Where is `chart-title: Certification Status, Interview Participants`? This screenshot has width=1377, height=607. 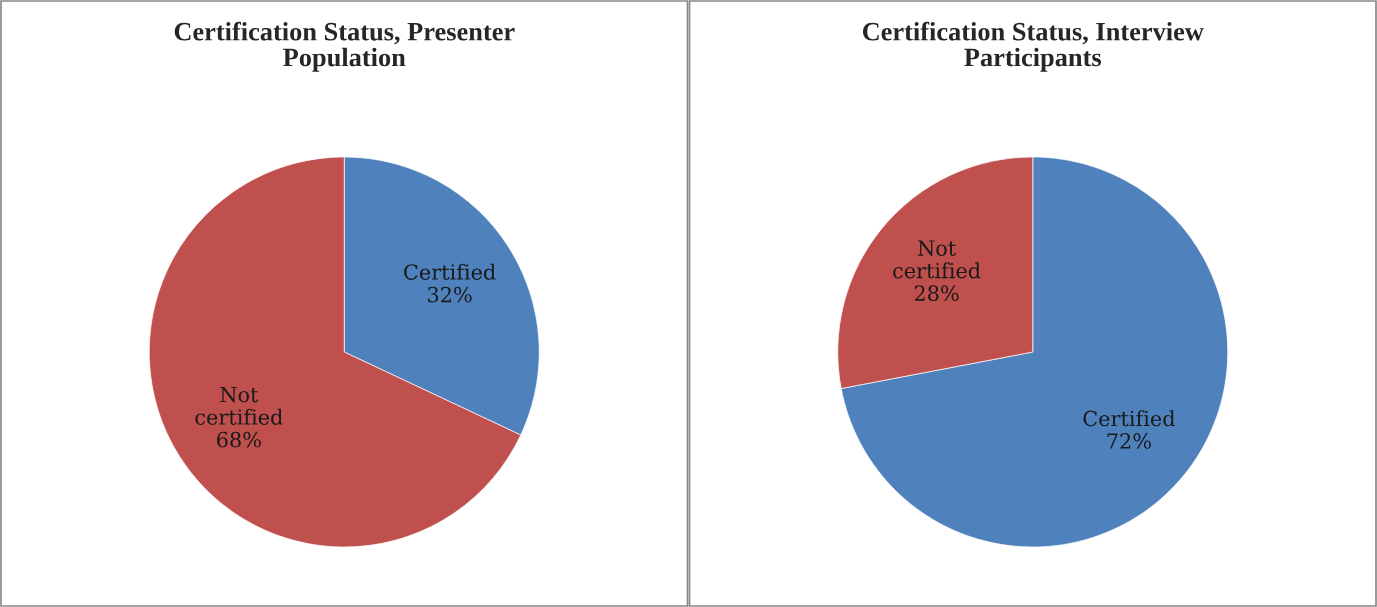 chart-title: Certification Status, Interview Participants is located at coordinates (1033, 46).